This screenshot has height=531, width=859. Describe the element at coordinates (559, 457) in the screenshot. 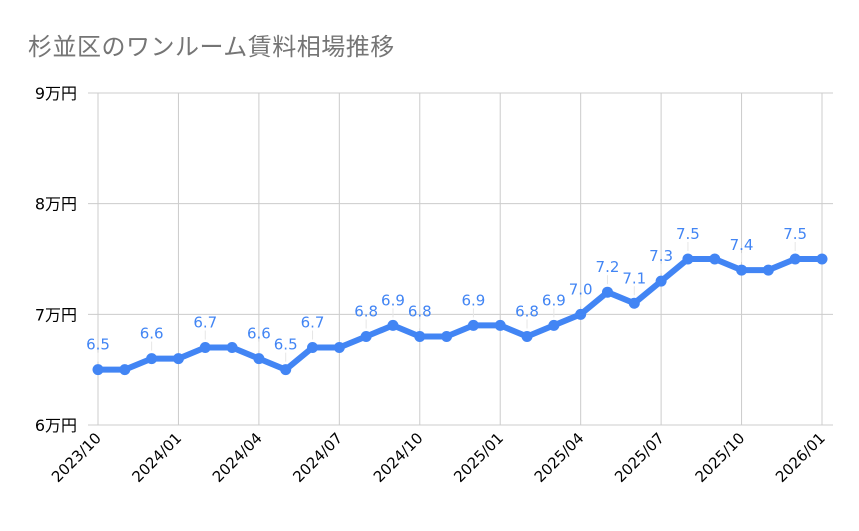

I see `x-tick-label: 2025/04` at that location.